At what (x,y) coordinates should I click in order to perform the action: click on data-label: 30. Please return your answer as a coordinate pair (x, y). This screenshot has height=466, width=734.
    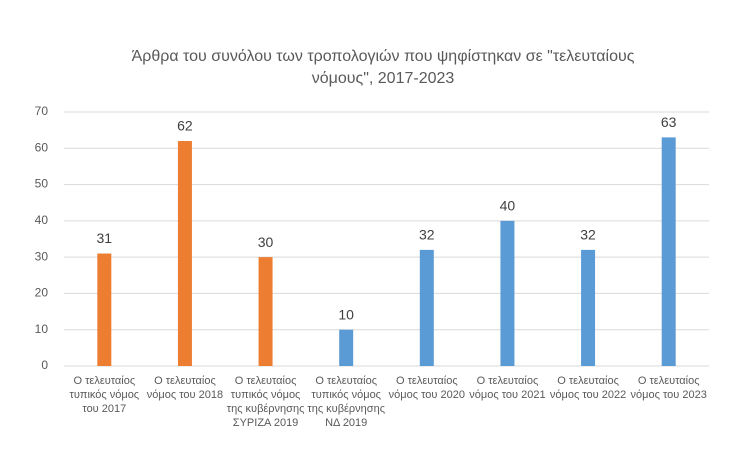
    Looking at the image, I should click on (266, 242).